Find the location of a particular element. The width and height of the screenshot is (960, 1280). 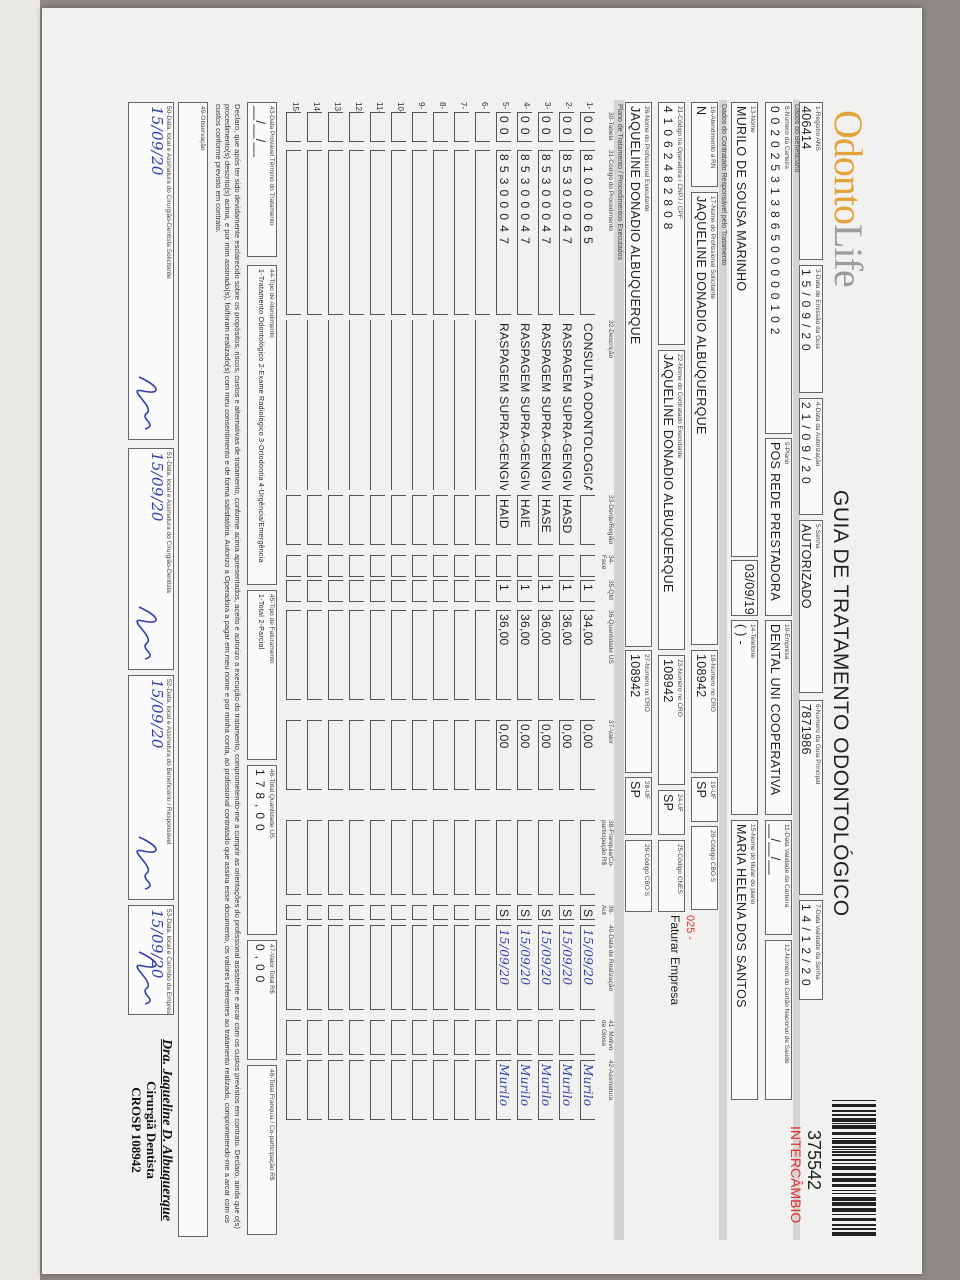

field-27: 27-Número no CRO 108942 is located at coordinates (638, 711).